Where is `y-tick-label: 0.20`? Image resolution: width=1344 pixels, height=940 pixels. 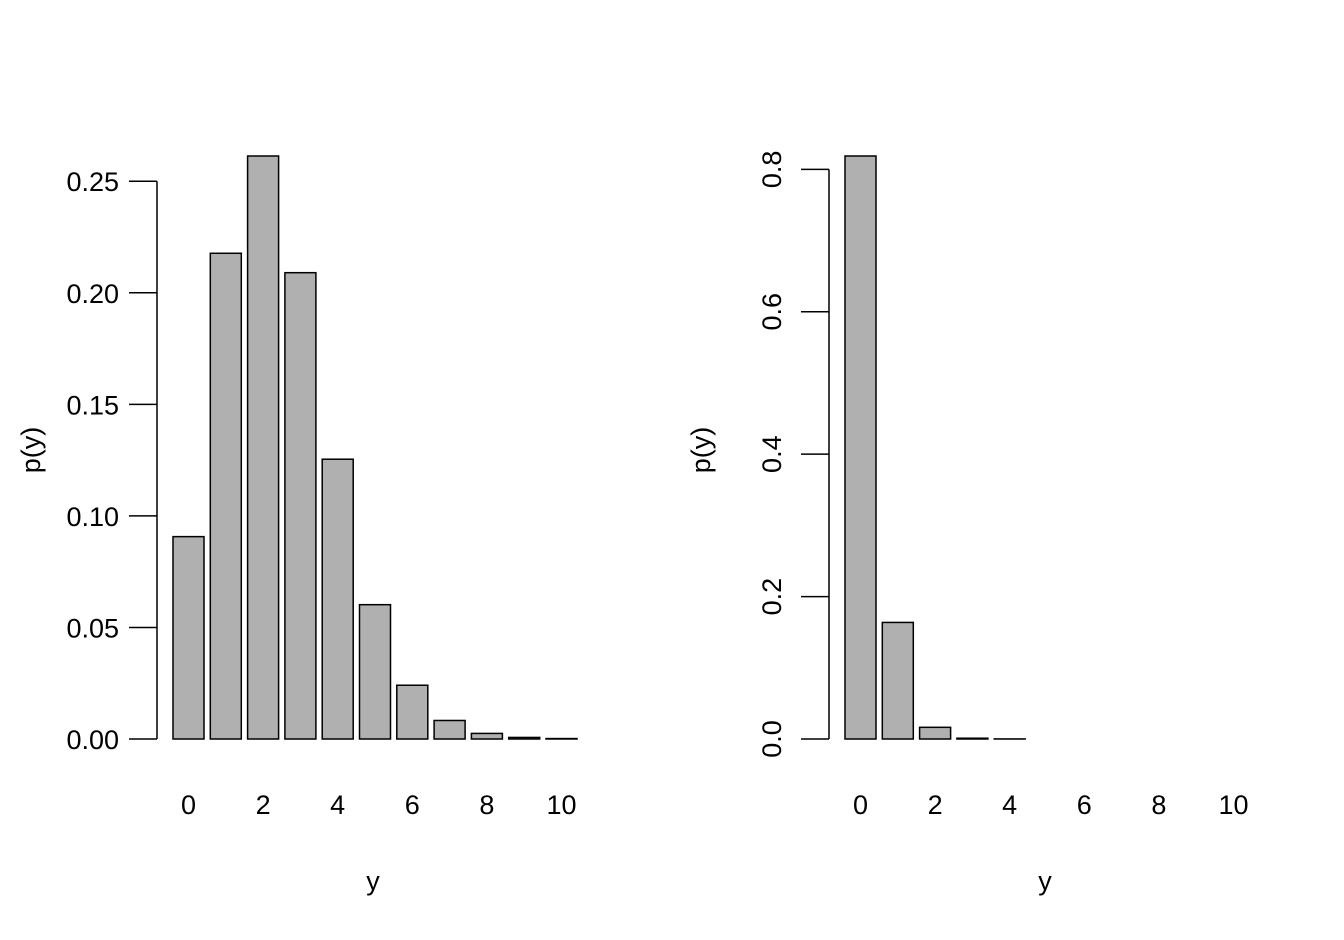
y-tick-label: 0.20 is located at coordinates (92, 294).